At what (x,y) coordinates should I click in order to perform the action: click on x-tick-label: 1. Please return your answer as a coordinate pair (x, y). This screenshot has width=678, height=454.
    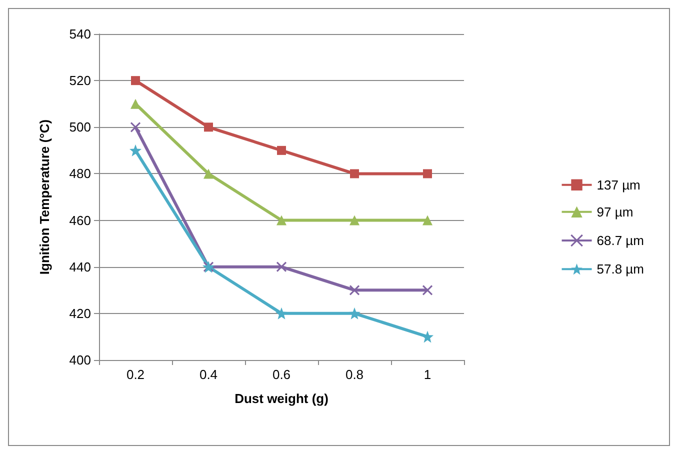
    Looking at the image, I should click on (428, 374).